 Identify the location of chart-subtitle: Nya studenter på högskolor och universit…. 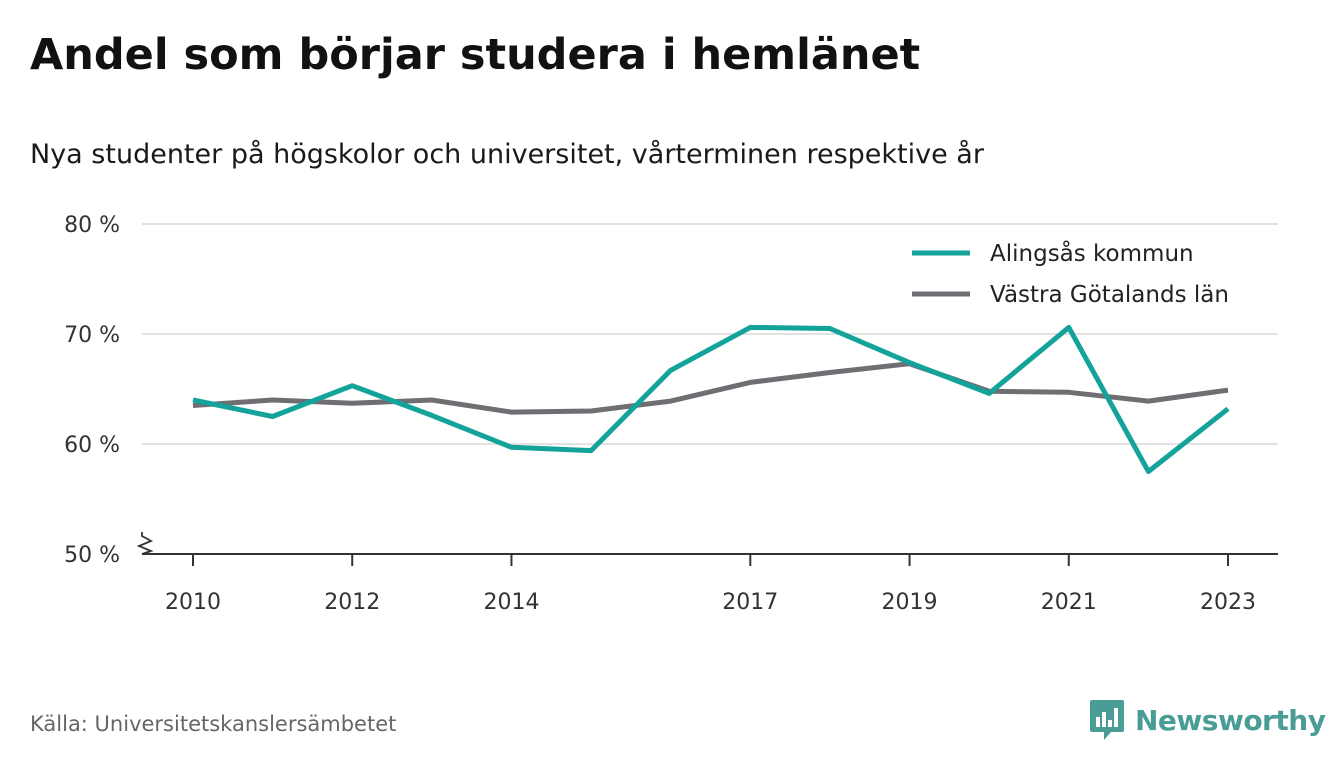
(507, 154).